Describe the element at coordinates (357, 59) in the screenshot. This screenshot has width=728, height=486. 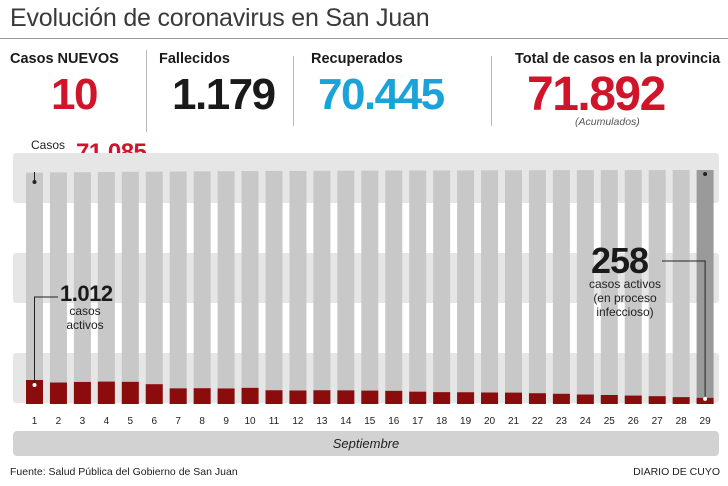
I see `recovered-label: Recuperados` at that location.